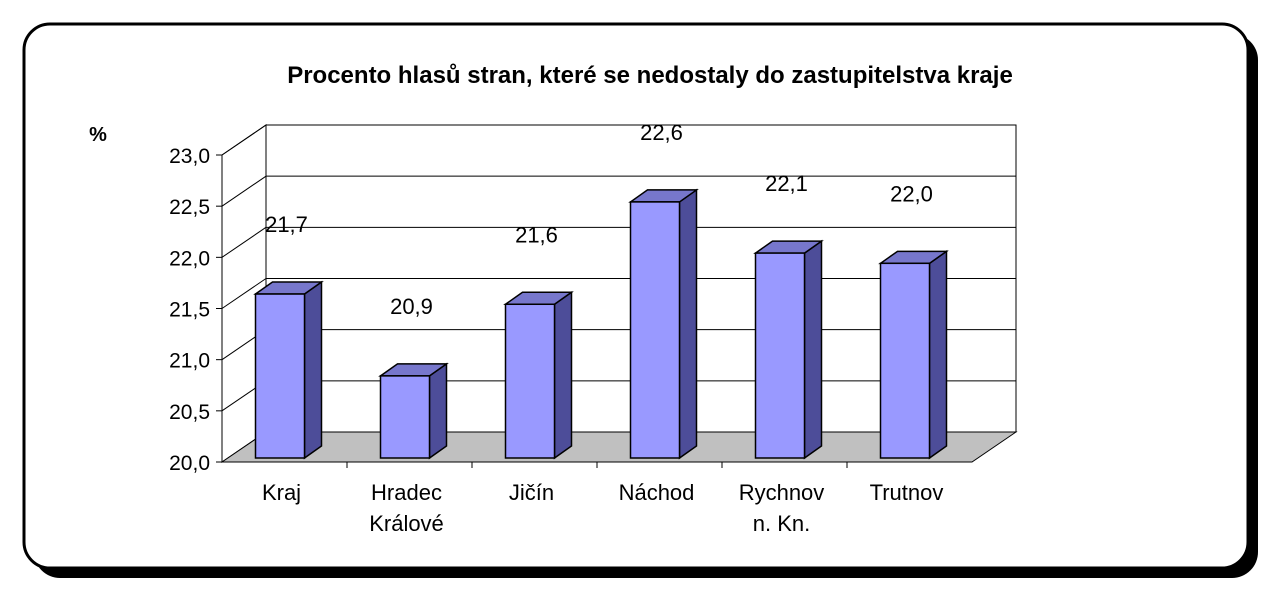  What do you see at coordinates (786, 183) in the screenshot?
I see `data-label: 22,1` at bounding box center [786, 183].